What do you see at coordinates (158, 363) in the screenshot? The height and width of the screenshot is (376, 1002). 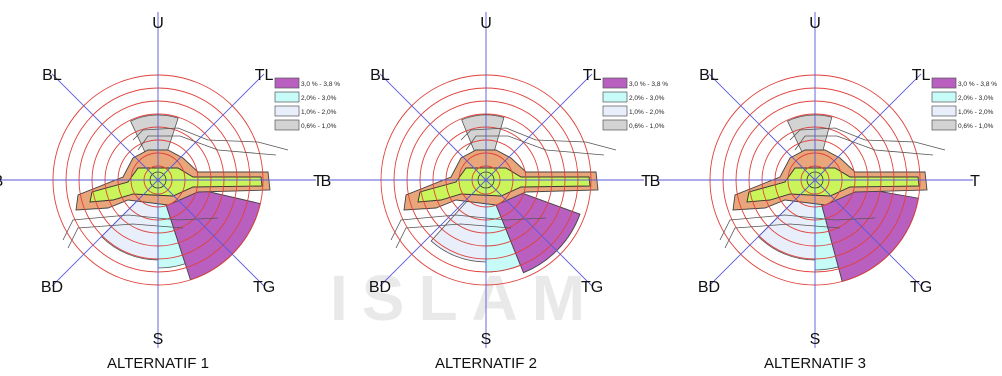 I see `caption-alternatif-1: ALTERNATIF 1` at bounding box center [158, 363].